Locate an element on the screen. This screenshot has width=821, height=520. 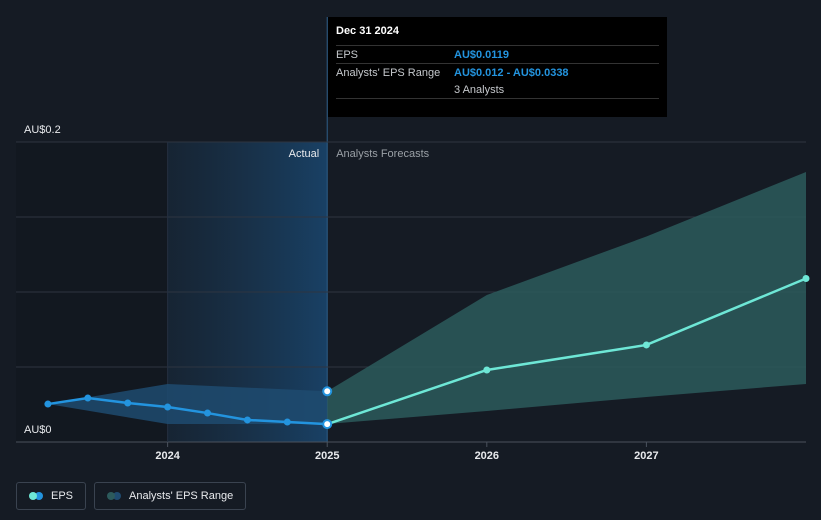
y-tick-label: AU$0 is located at coordinates (38, 430).